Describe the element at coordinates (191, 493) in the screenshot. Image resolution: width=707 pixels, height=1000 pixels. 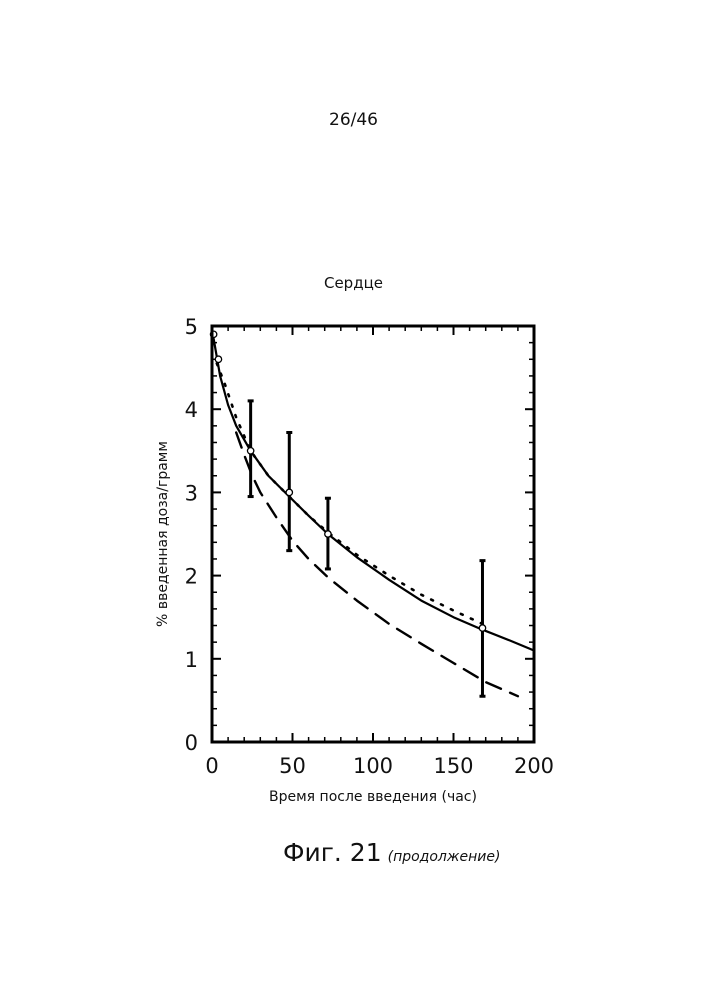
I see `y-tick-label: 3` at that location.